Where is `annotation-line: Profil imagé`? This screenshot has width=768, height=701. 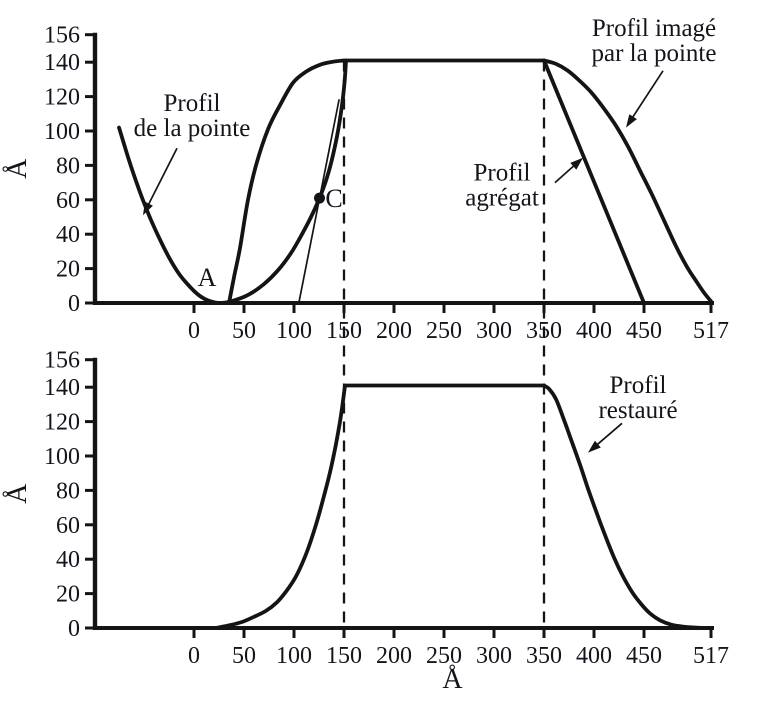 annotation-line: Profil imagé is located at coordinates (654, 28).